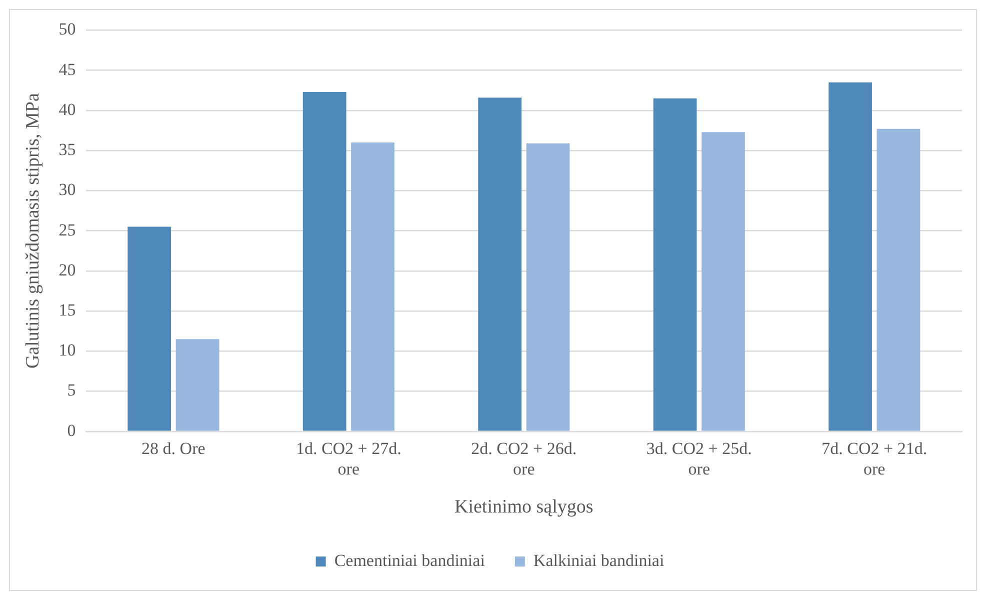 The image size is (988, 594). I want to click on y-tick-label: 40, so click(67, 109).